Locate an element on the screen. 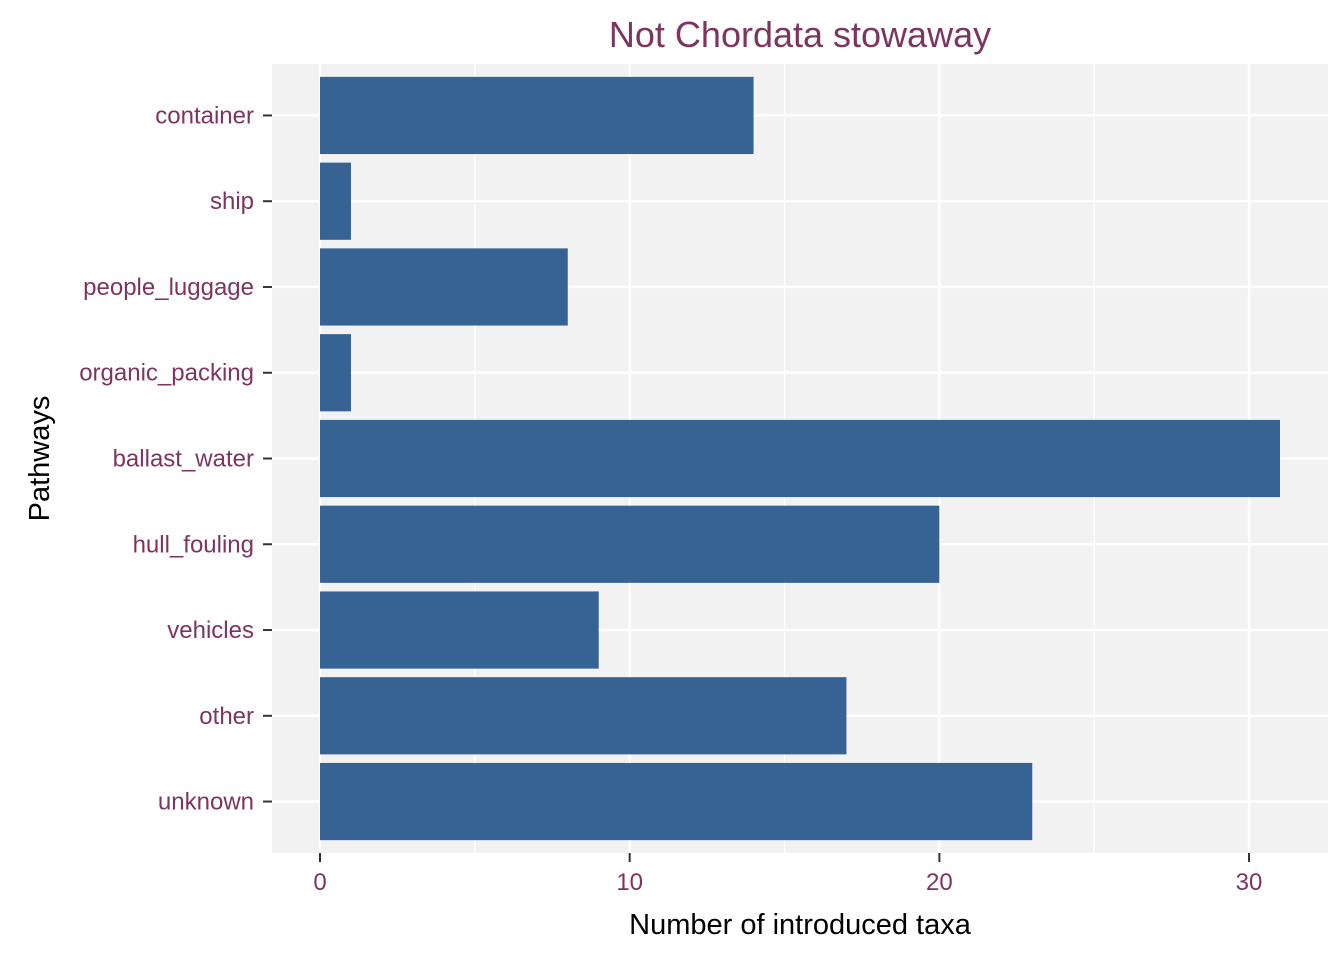  y-axis-title: Pathways is located at coordinates (40, 459).